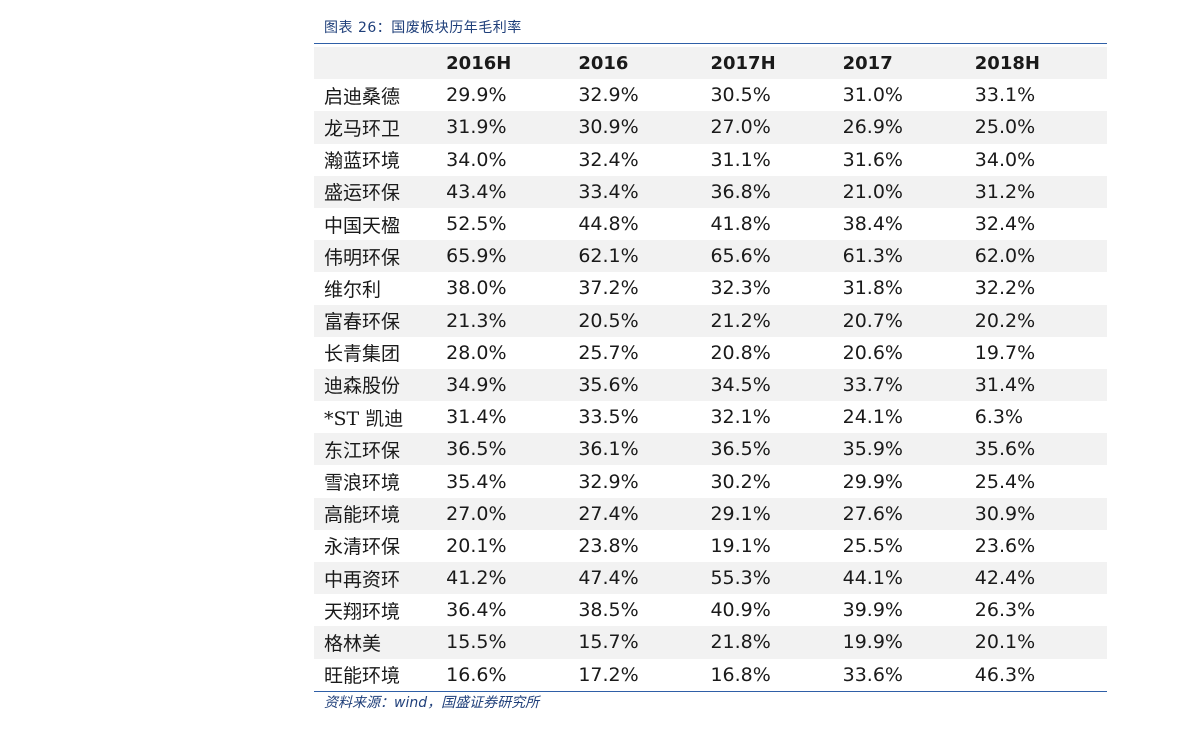  Describe the element at coordinates (710, 691) in the screenshot. I see `table-bottom-rule` at that location.